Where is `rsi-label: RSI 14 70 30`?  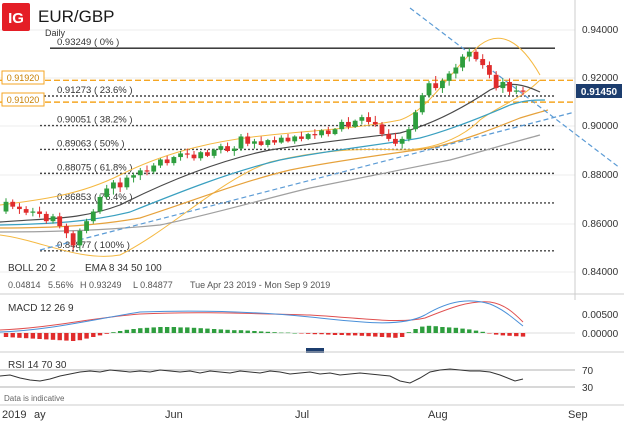 rsi-label: RSI 14 70 30 is located at coordinates (37, 365).